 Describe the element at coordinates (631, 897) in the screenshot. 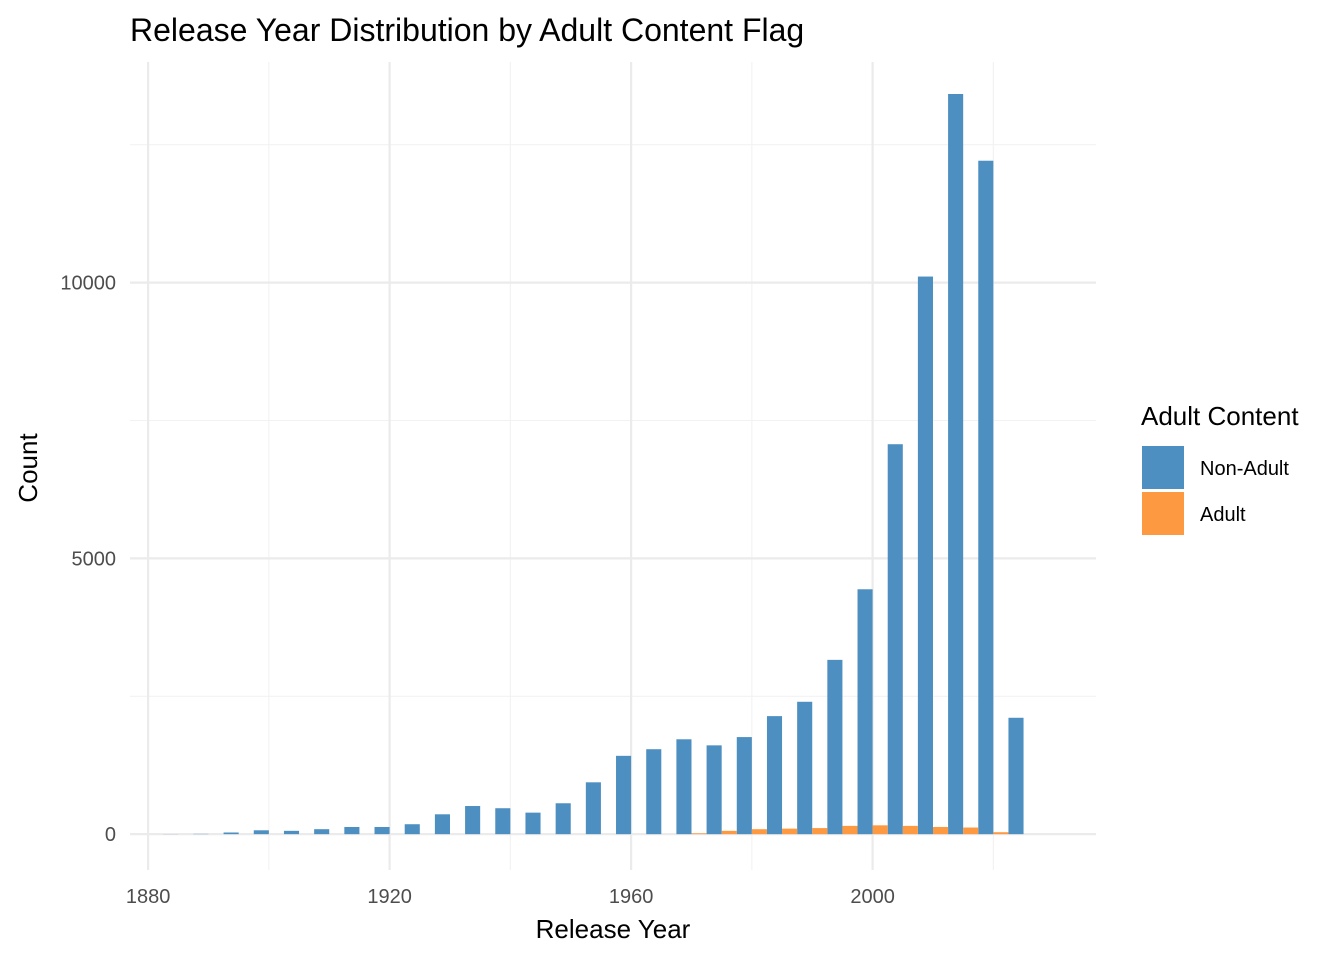

I see `x-tick-label: 1960` at that location.